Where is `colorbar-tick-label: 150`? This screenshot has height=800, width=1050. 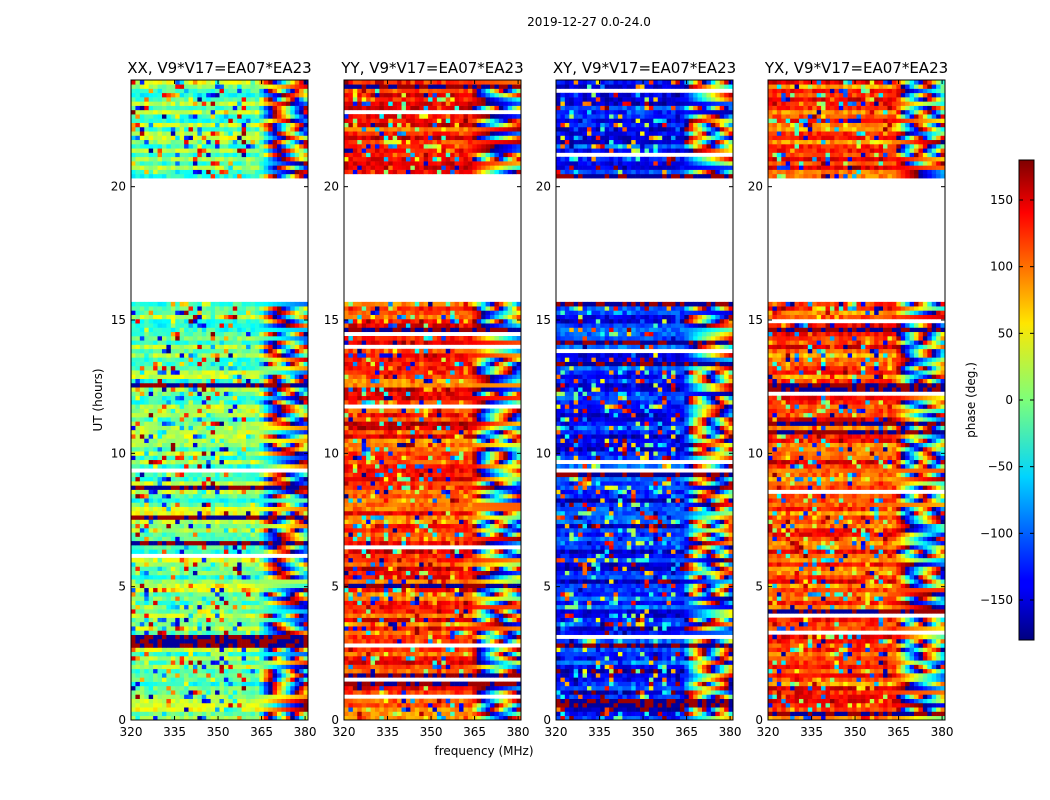 colorbar-tick-label: 150 is located at coordinates (1001, 200).